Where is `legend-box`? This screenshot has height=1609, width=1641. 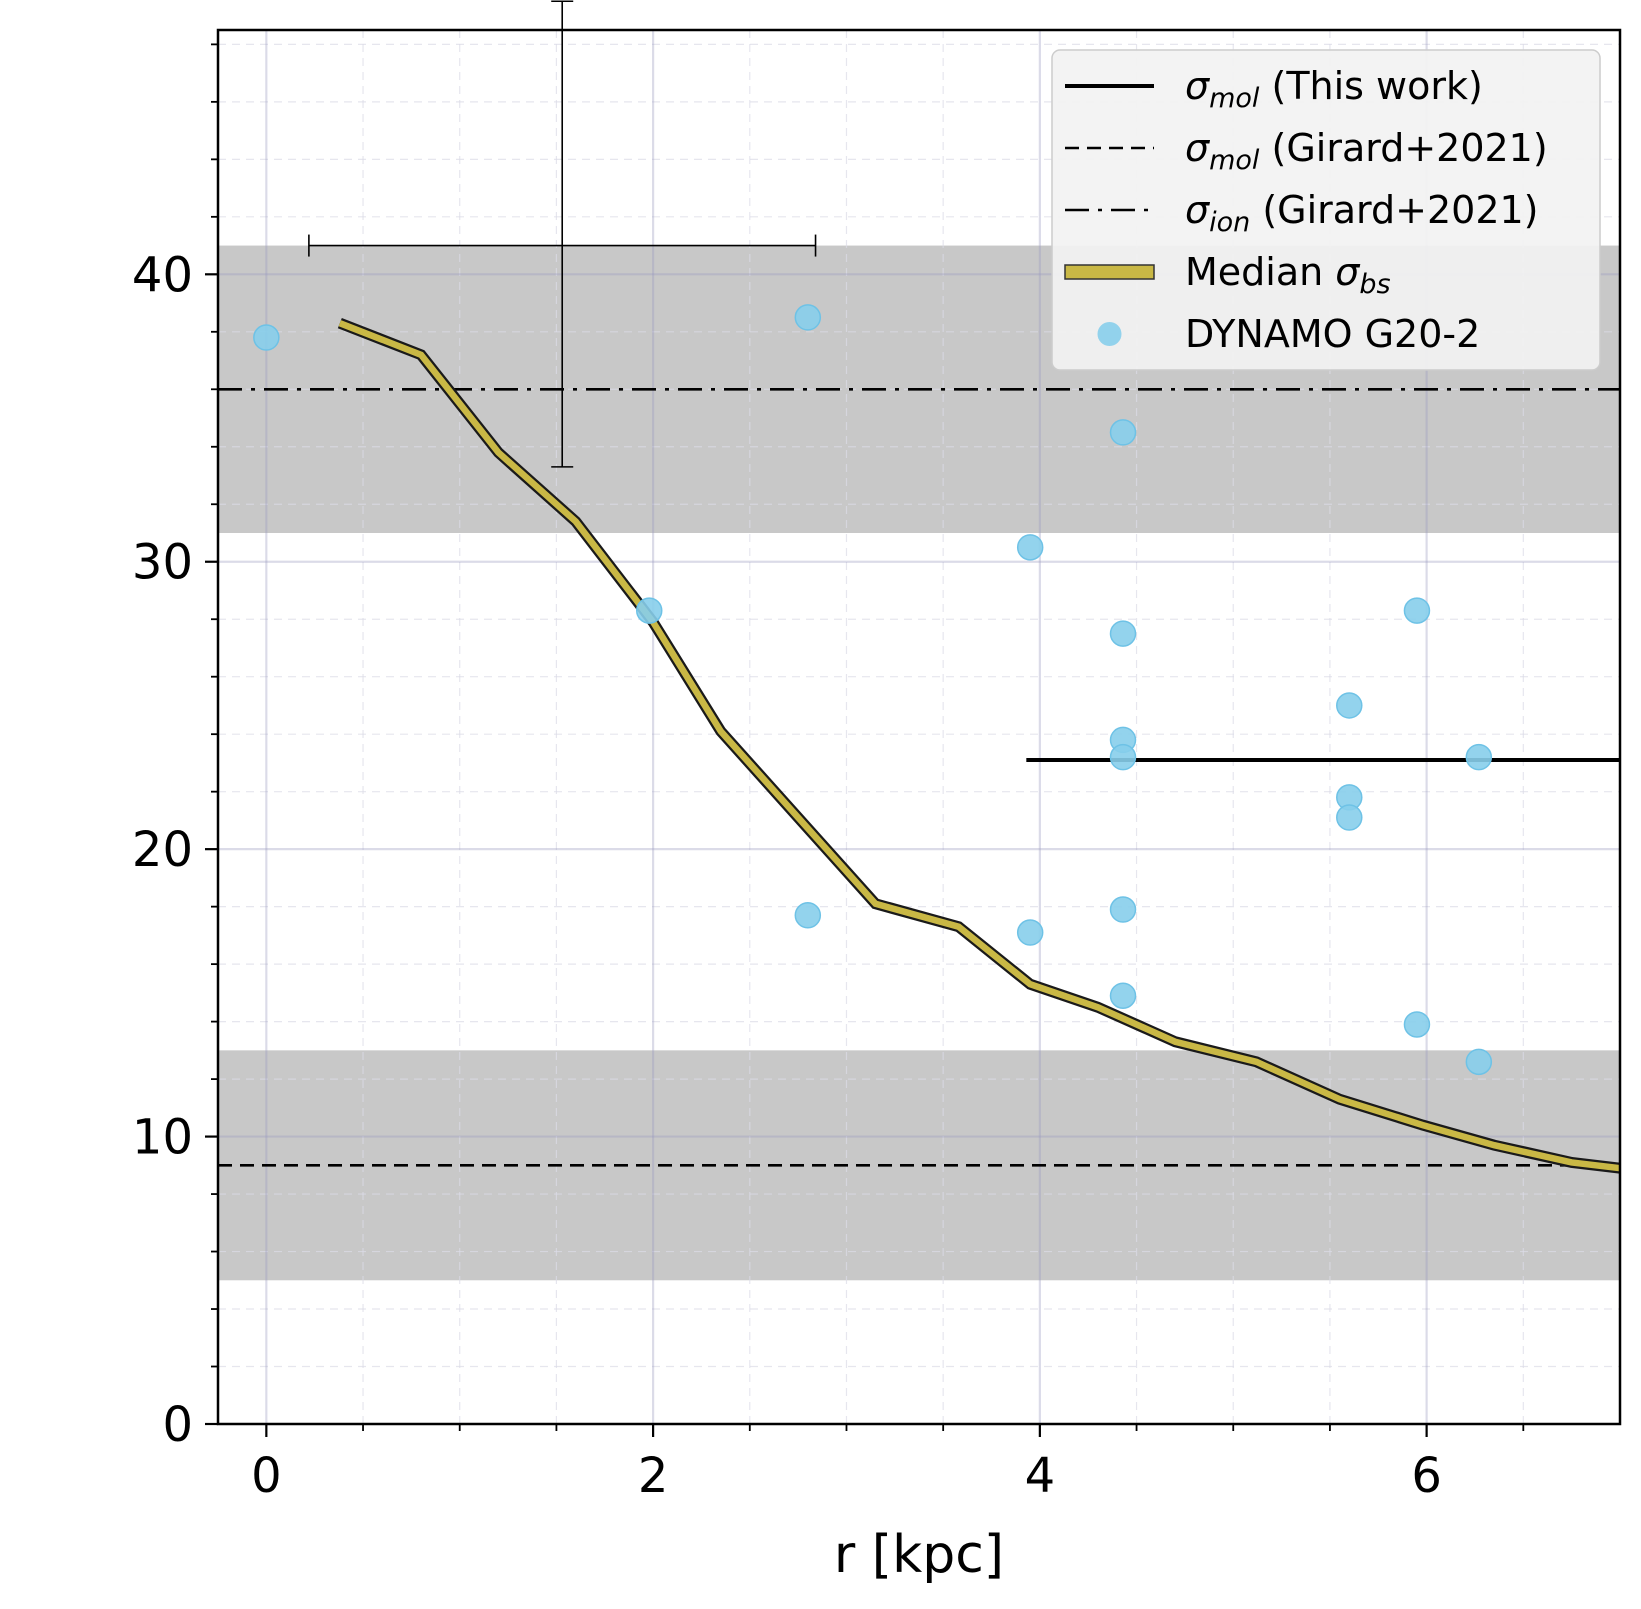 legend-box is located at coordinates (1326, 210).